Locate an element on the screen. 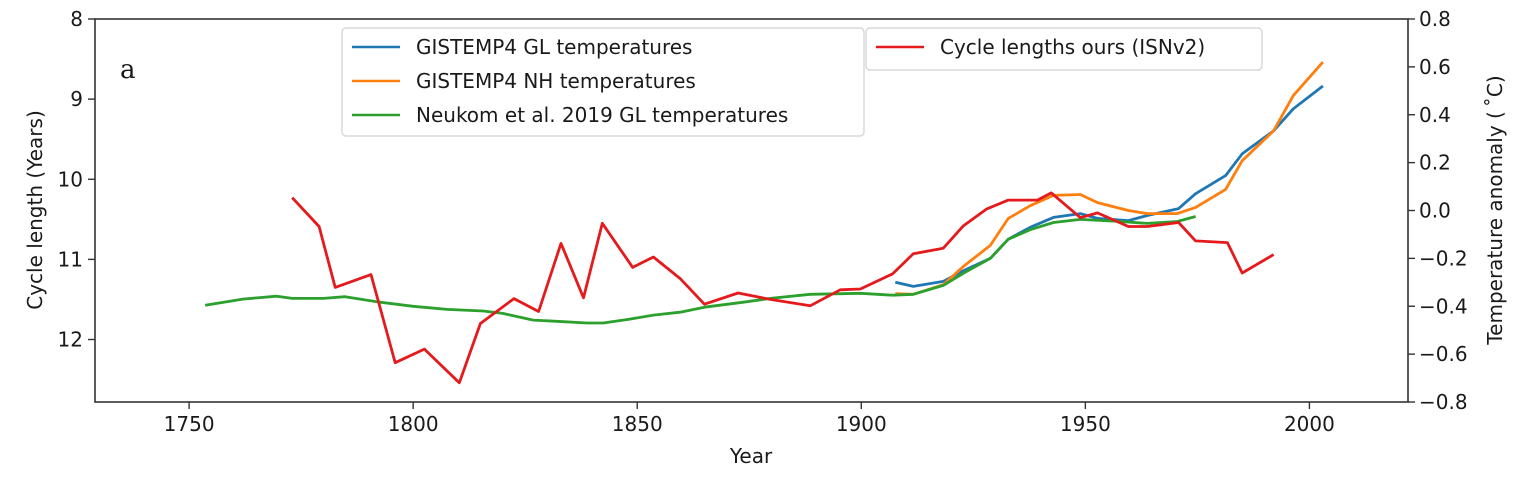 The height and width of the screenshot is (484, 1536). y-axis-right-label: Temperature anomaly ( ˚C) is located at coordinates (1495, 210).